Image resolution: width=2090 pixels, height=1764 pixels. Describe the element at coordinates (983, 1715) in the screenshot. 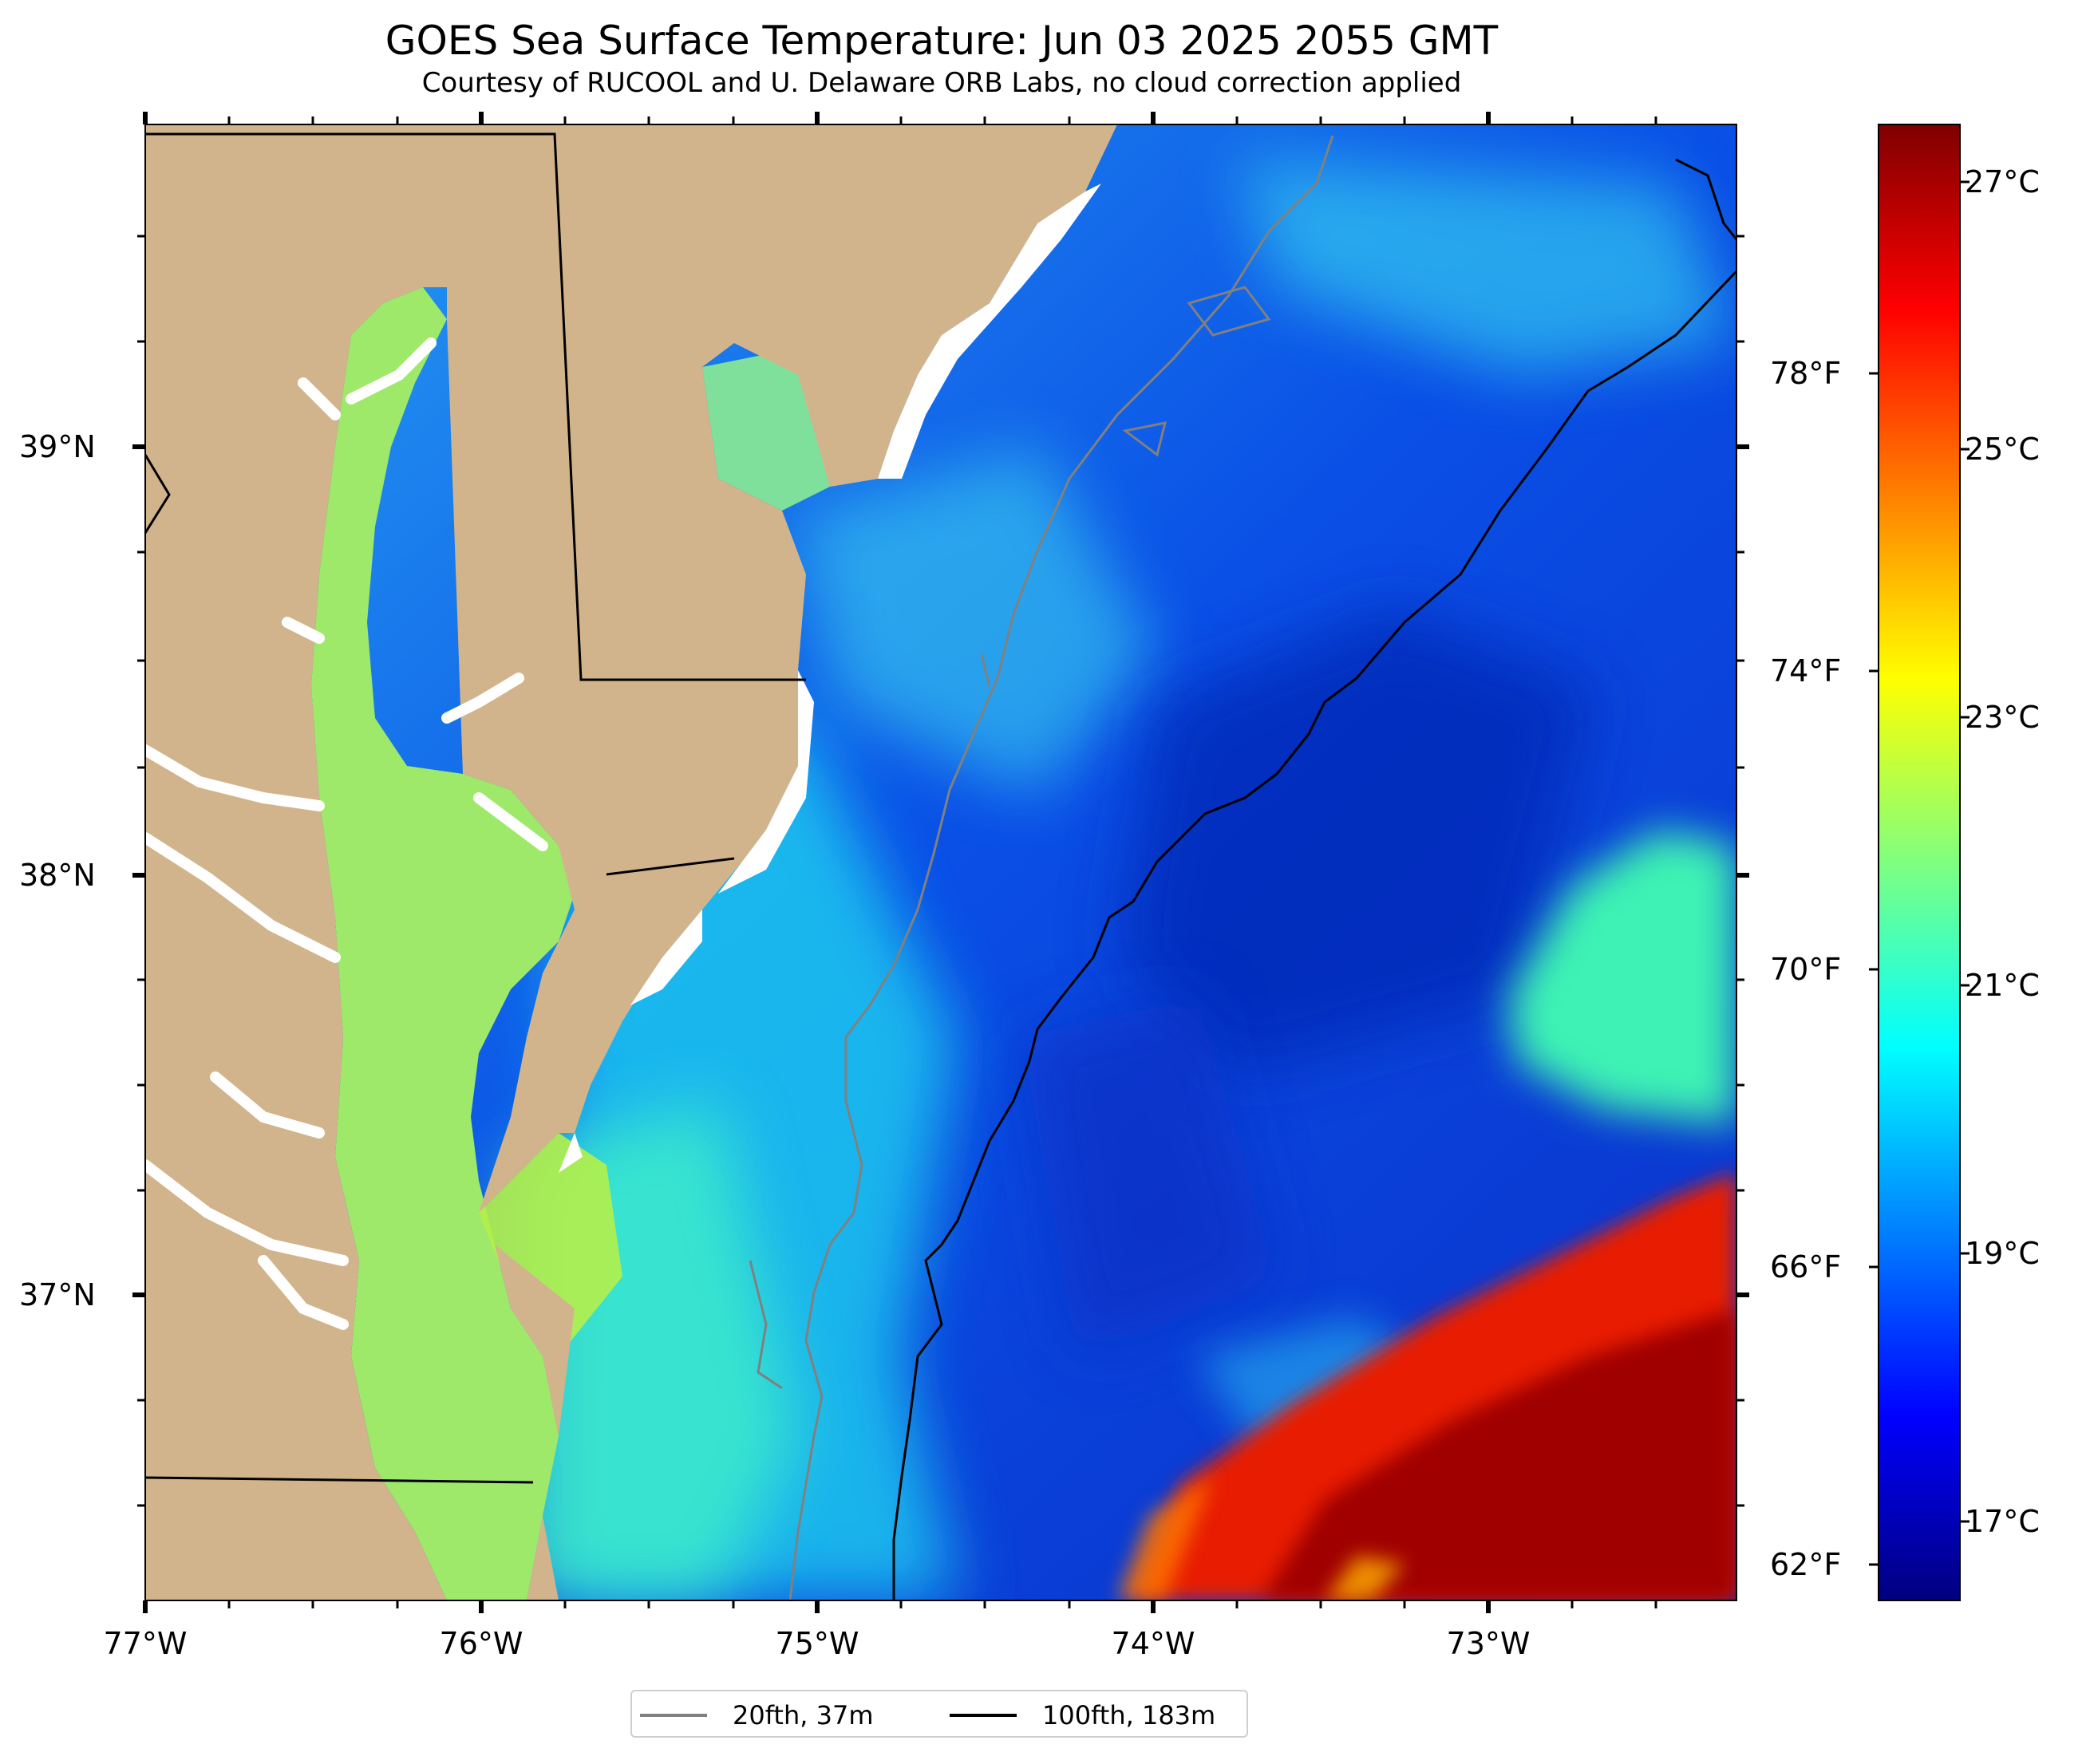

I see `legend-swatch-100fth` at that location.